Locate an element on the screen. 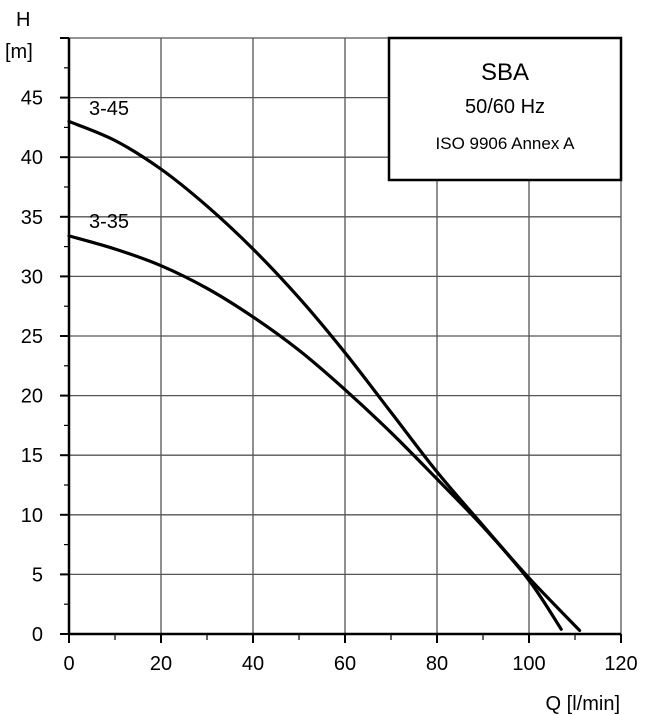 The width and height of the screenshot is (645, 715). y-tick-label: 30 is located at coordinates (32, 277).